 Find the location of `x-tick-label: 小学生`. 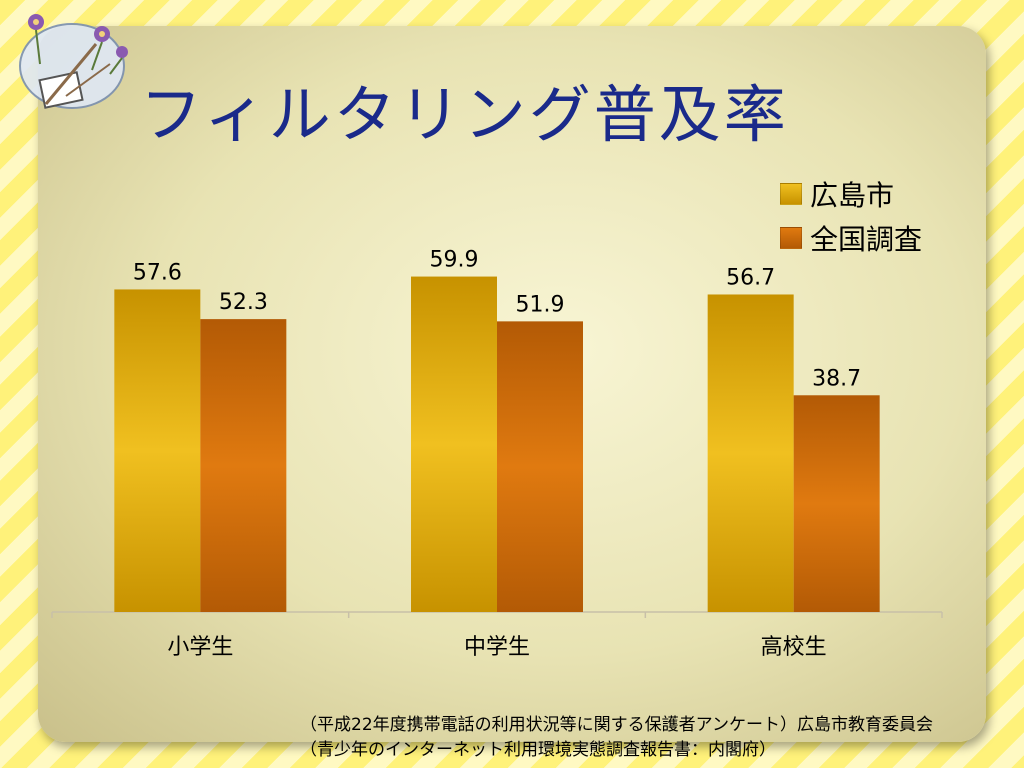

x-tick-label: 小学生 is located at coordinates (200, 647).